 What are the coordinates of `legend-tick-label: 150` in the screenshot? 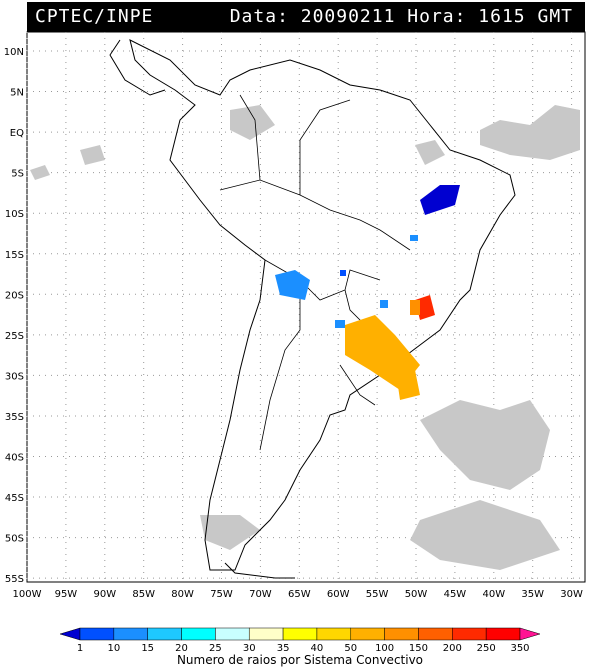 It's located at (418, 648).